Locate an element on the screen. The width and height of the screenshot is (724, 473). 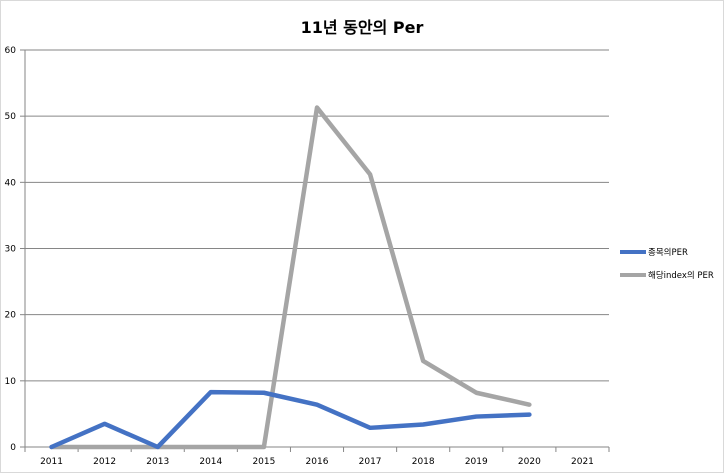
data-point-1-2012 is located at coordinates (104, 447).